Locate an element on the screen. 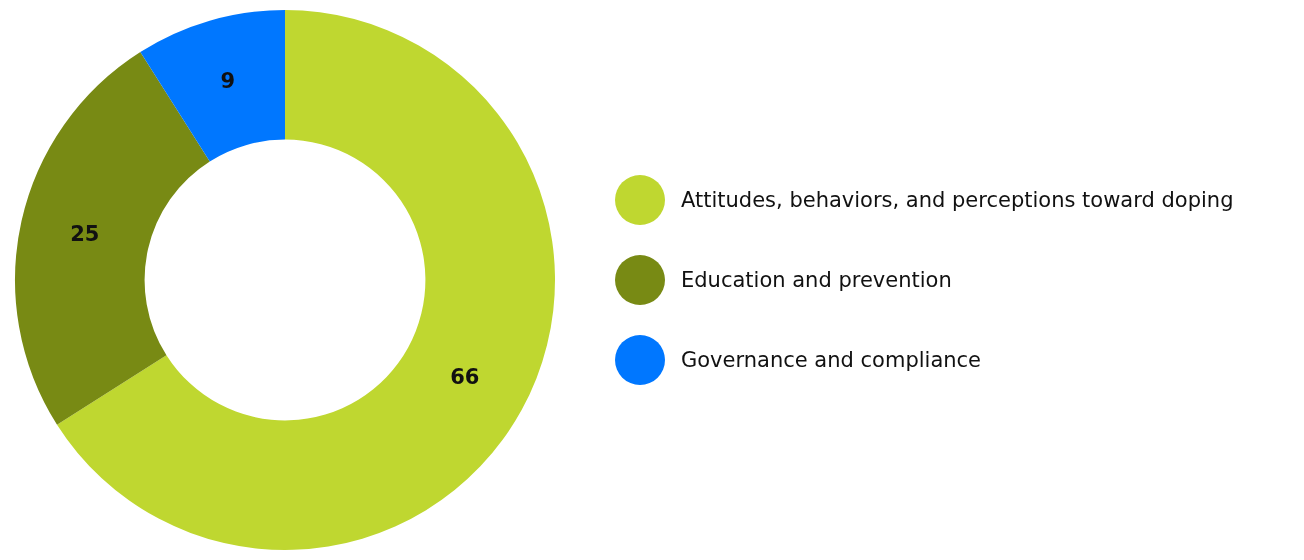 This screenshot has height=560, width=1304. data-label: 25 is located at coordinates (85, 233).